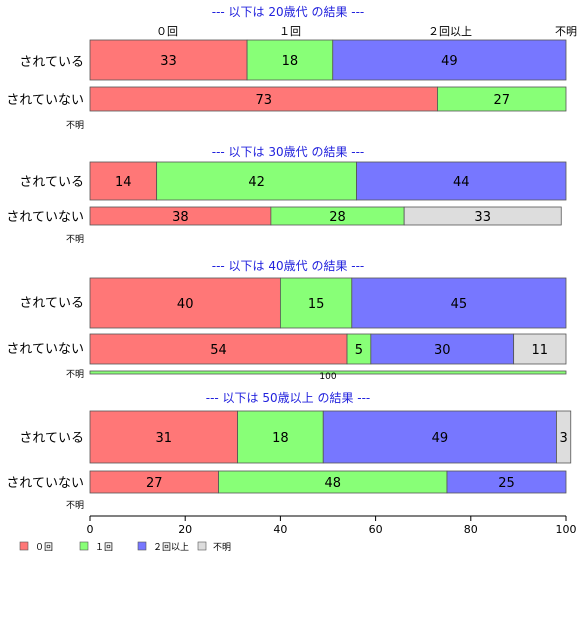 This screenshot has height=636, width=580. What do you see at coordinates (359, 350) in the screenshot?
I see `bar-value-label: 5` at bounding box center [359, 350].